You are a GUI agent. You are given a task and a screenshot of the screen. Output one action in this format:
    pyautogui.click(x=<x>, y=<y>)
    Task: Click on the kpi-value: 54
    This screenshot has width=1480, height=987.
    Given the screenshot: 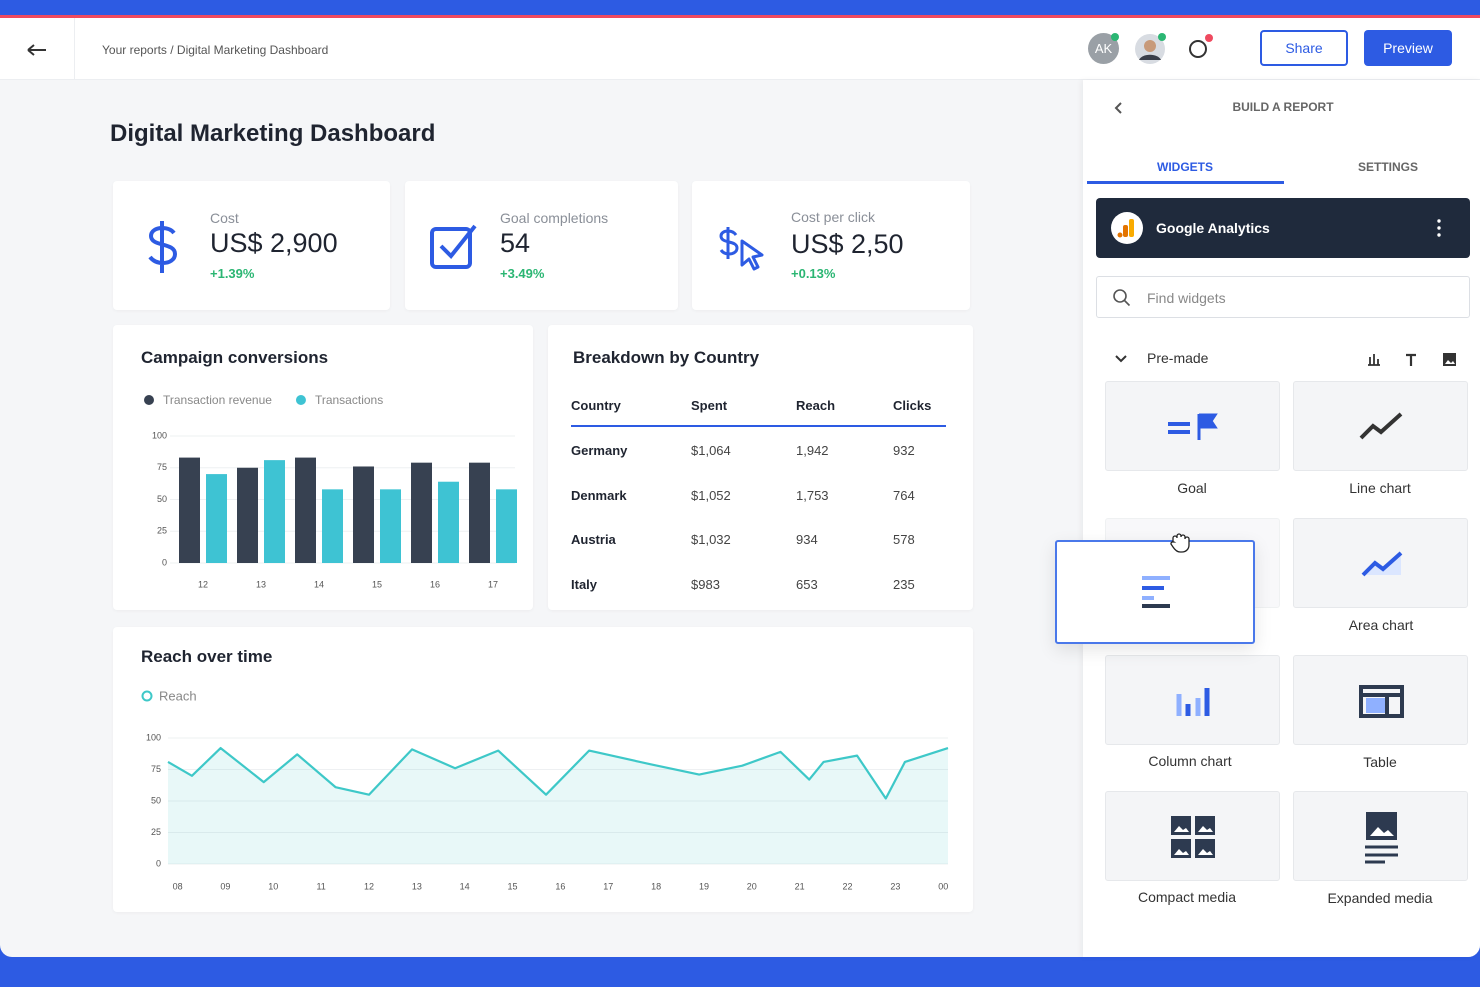 What is the action you would take?
    pyautogui.click(x=515, y=243)
    